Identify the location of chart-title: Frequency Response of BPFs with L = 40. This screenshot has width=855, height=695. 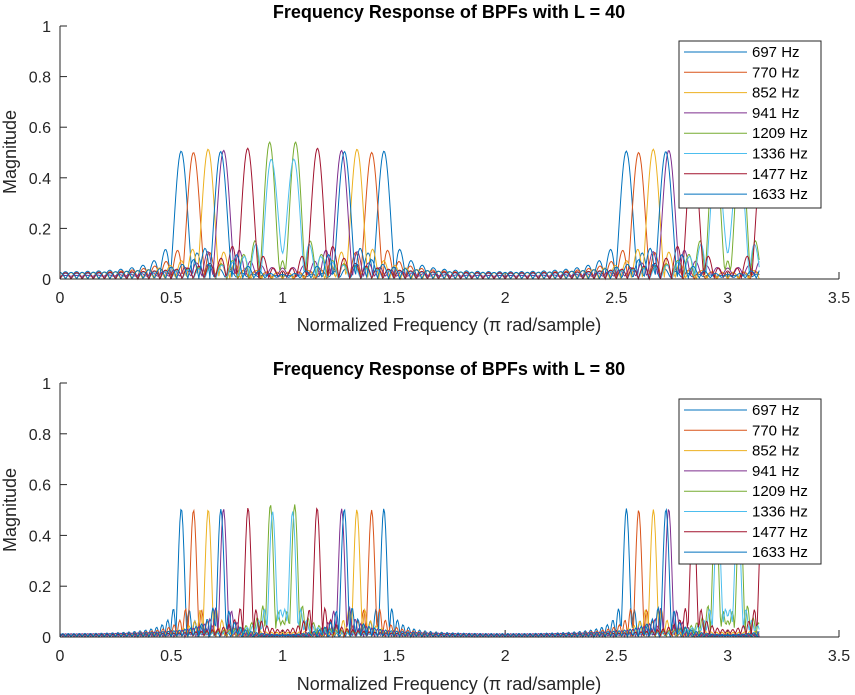
(449, 12).